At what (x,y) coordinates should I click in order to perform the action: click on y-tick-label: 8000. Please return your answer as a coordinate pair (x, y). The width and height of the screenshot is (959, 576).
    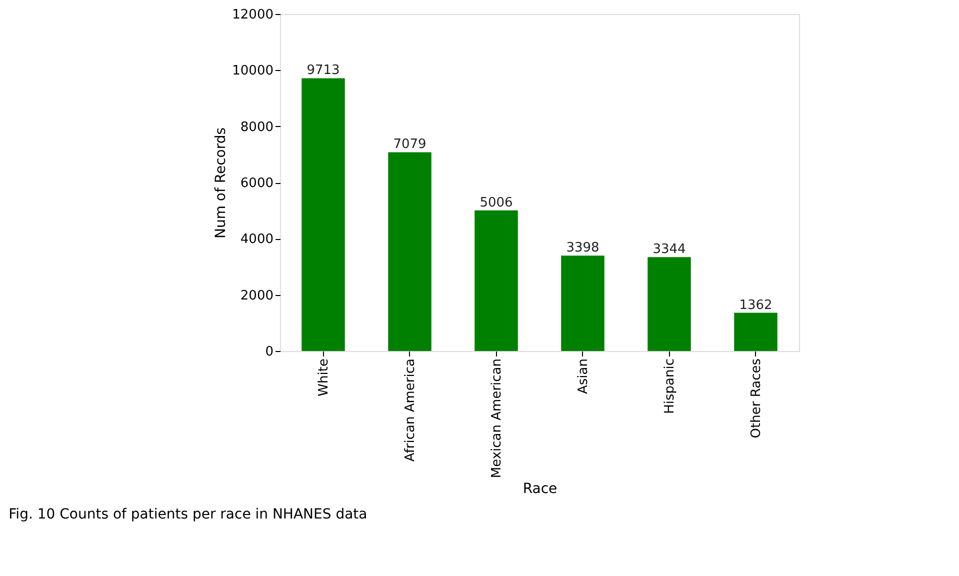
    Looking at the image, I should click on (257, 127).